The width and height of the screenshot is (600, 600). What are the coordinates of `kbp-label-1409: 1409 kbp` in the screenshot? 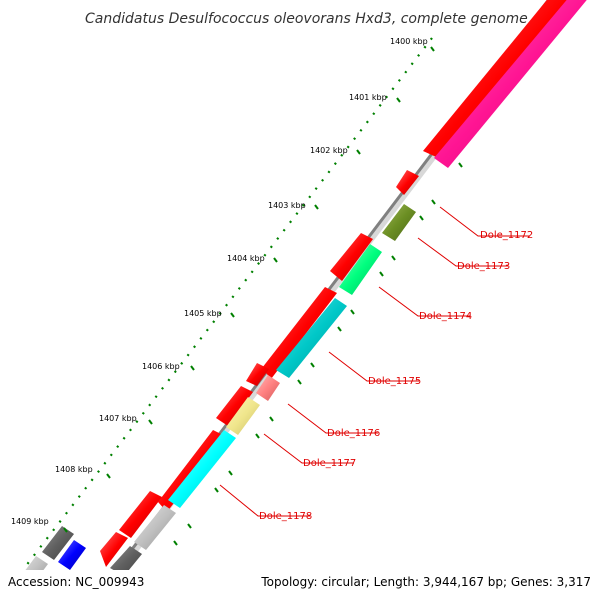 It's located at (30, 521).